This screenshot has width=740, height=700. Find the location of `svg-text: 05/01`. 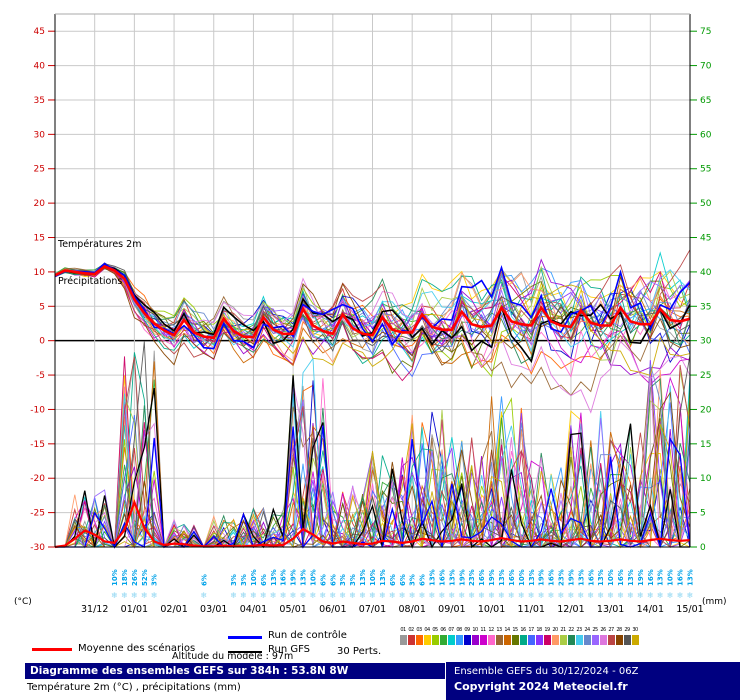

svg-text: 05/01 is located at coordinates (292, 609).